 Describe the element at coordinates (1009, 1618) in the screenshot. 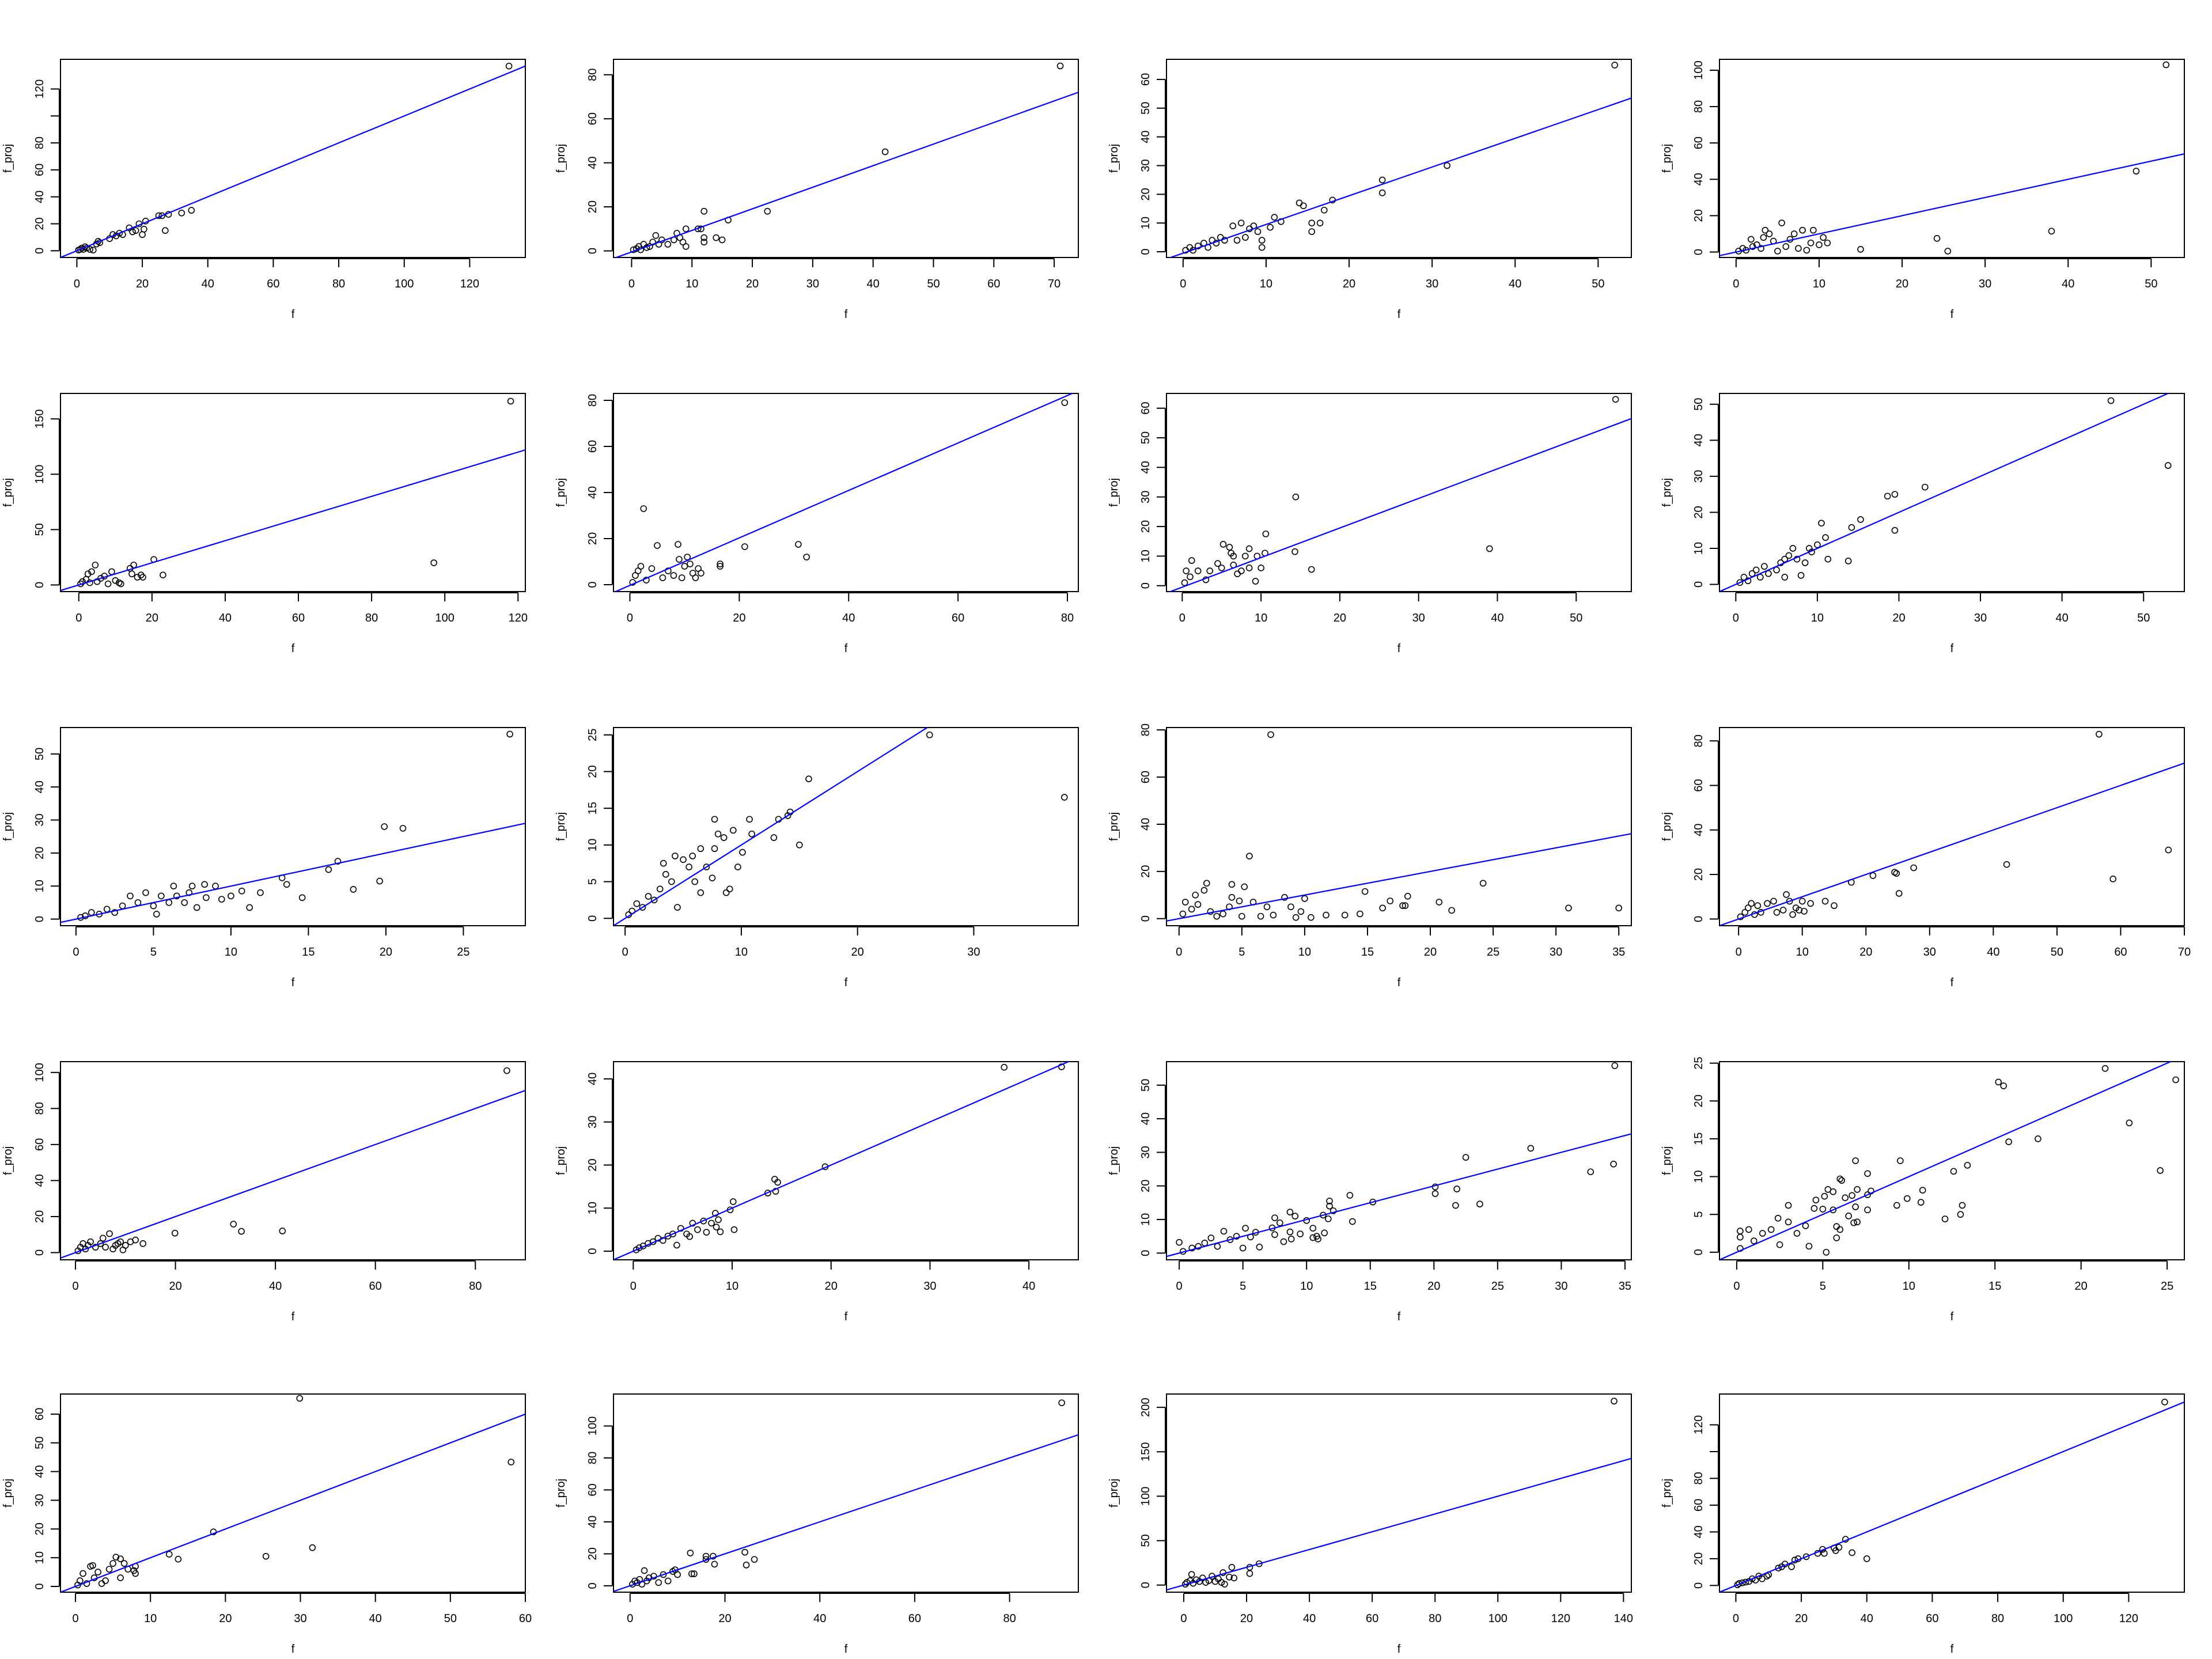

I see `x-tick-label: 80` at that location.